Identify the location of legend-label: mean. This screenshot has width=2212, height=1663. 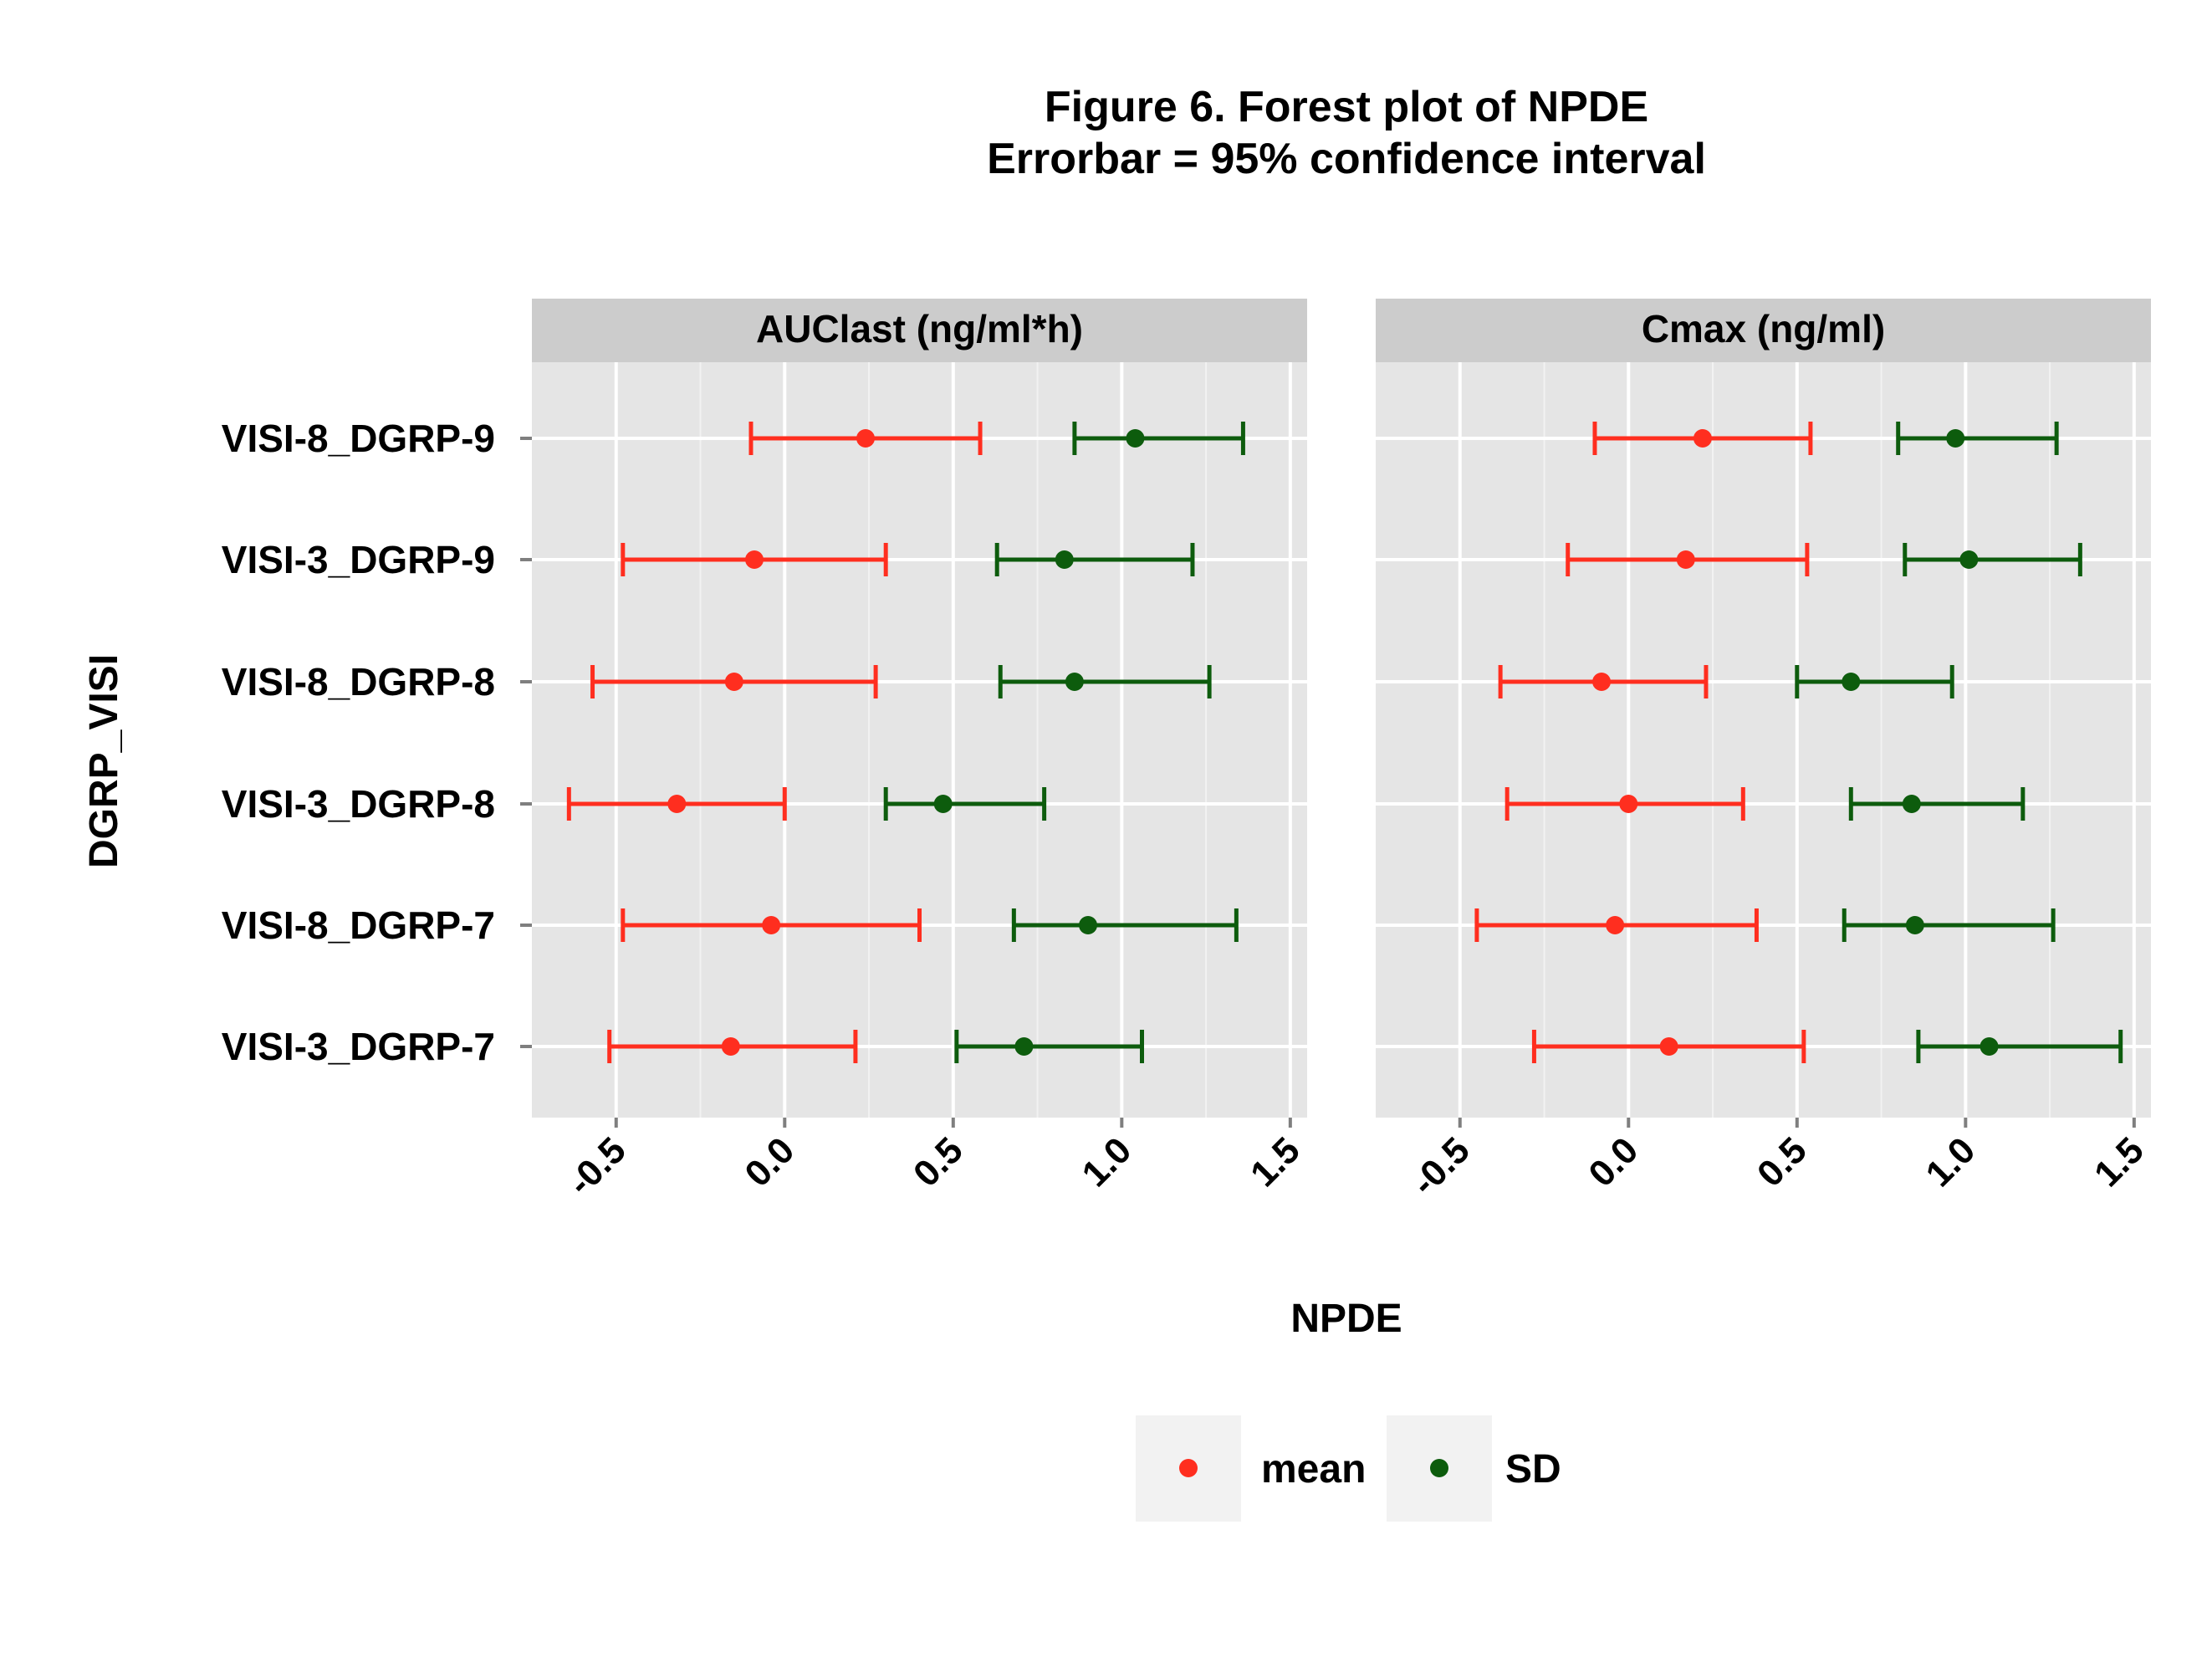
(1313, 1469).